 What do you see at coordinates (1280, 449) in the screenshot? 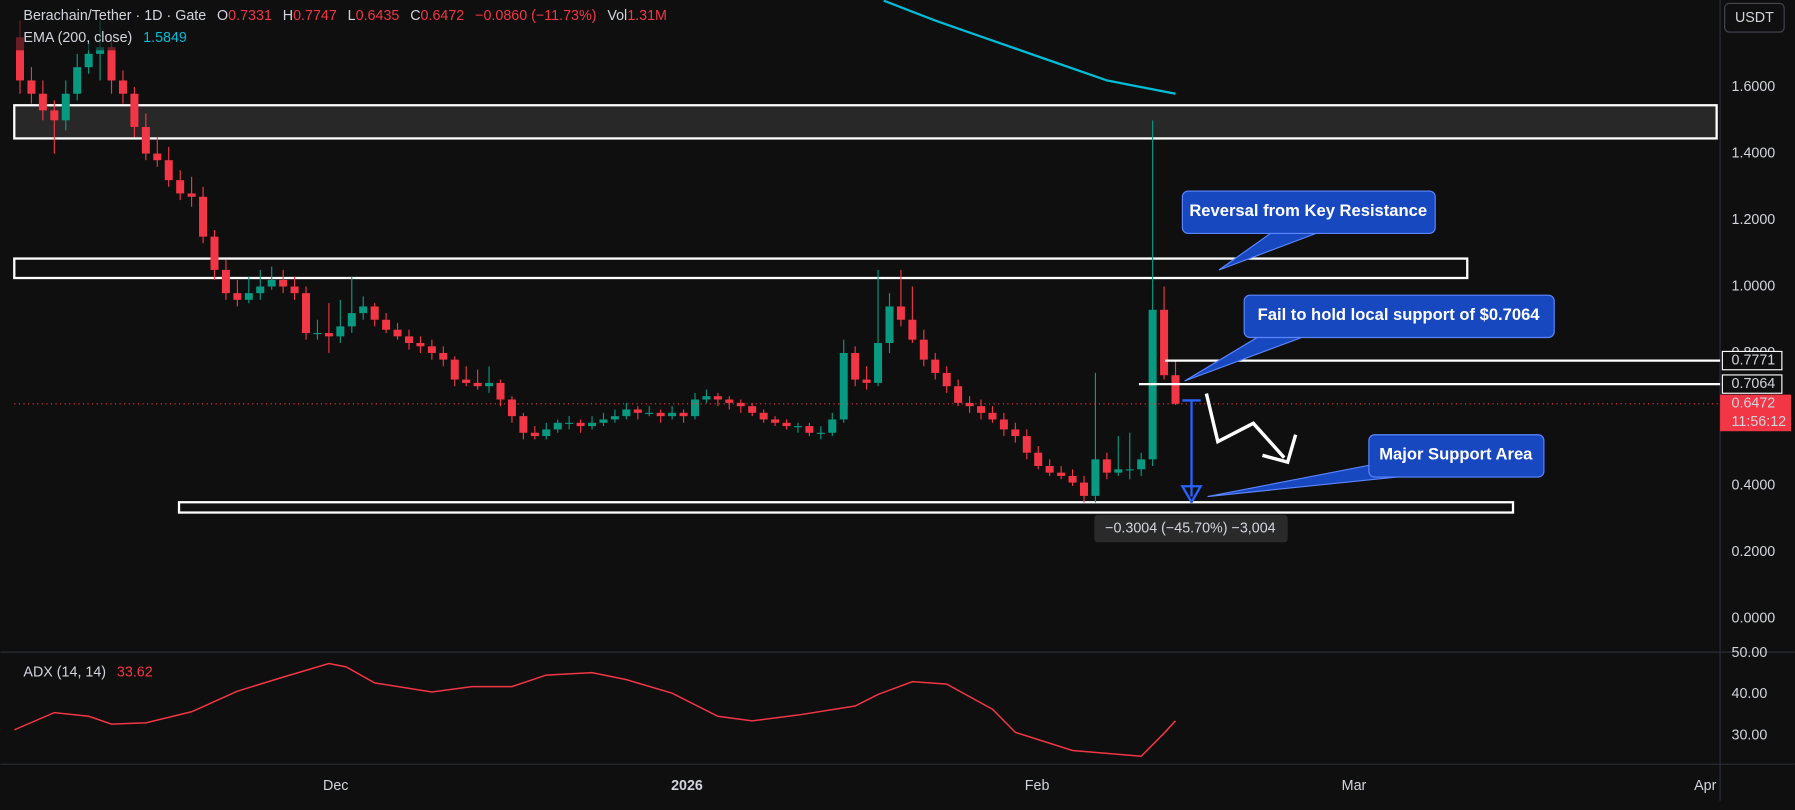
I see `projection-head` at bounding box center [1280, 449].